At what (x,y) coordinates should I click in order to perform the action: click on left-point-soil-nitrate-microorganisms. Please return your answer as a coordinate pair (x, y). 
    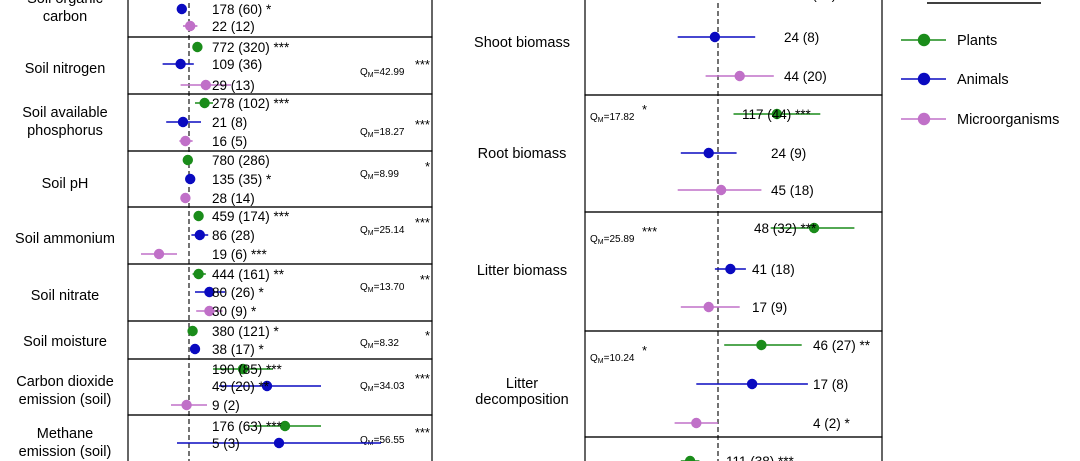
    Looking at the image, I should click on (209, 311).